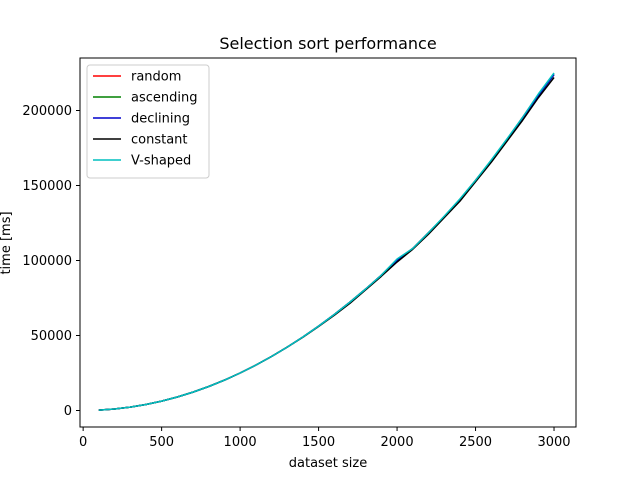  I want to click on x-axis: 0 500 1000 1500 2000 2500 3000, so click(325, 438).